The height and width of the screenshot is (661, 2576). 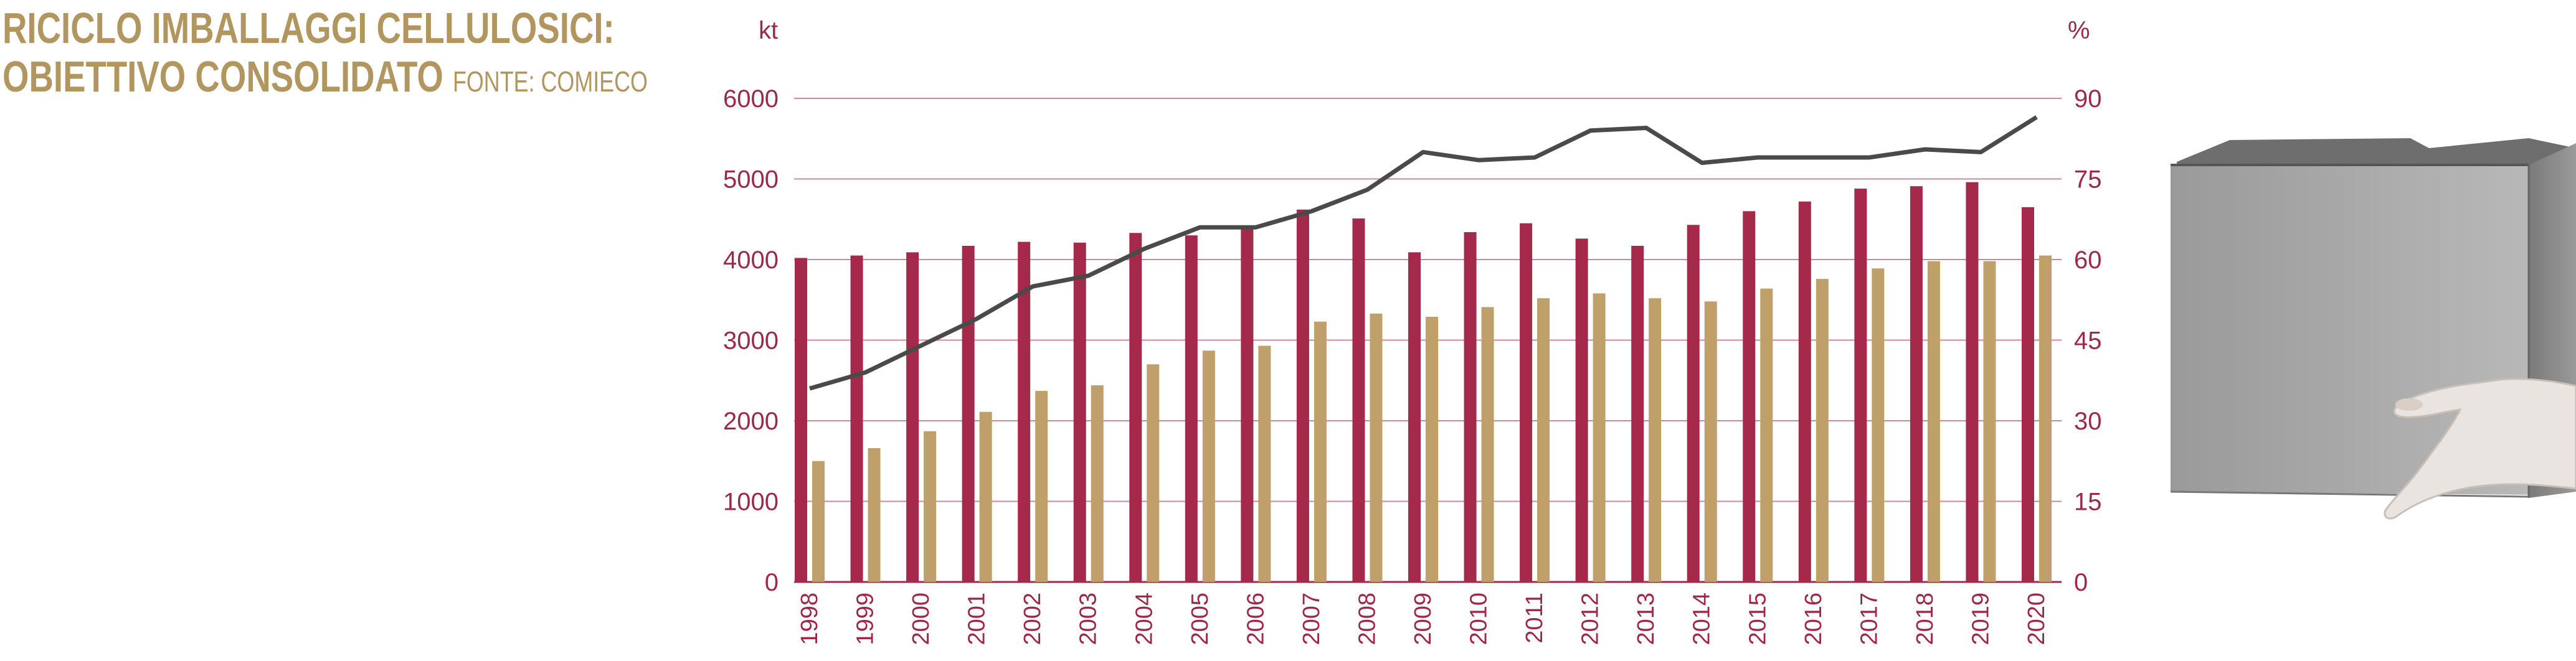 What do you see at coordinates (1758, 619) in the screenshot?
I see `x-tick-label: 2015` at bounding box center [1758, 619].